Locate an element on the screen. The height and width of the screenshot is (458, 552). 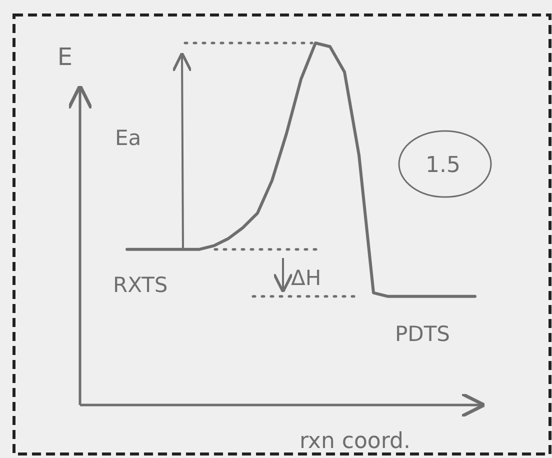
annotation: ΔH is located at coordinates (306, 278).